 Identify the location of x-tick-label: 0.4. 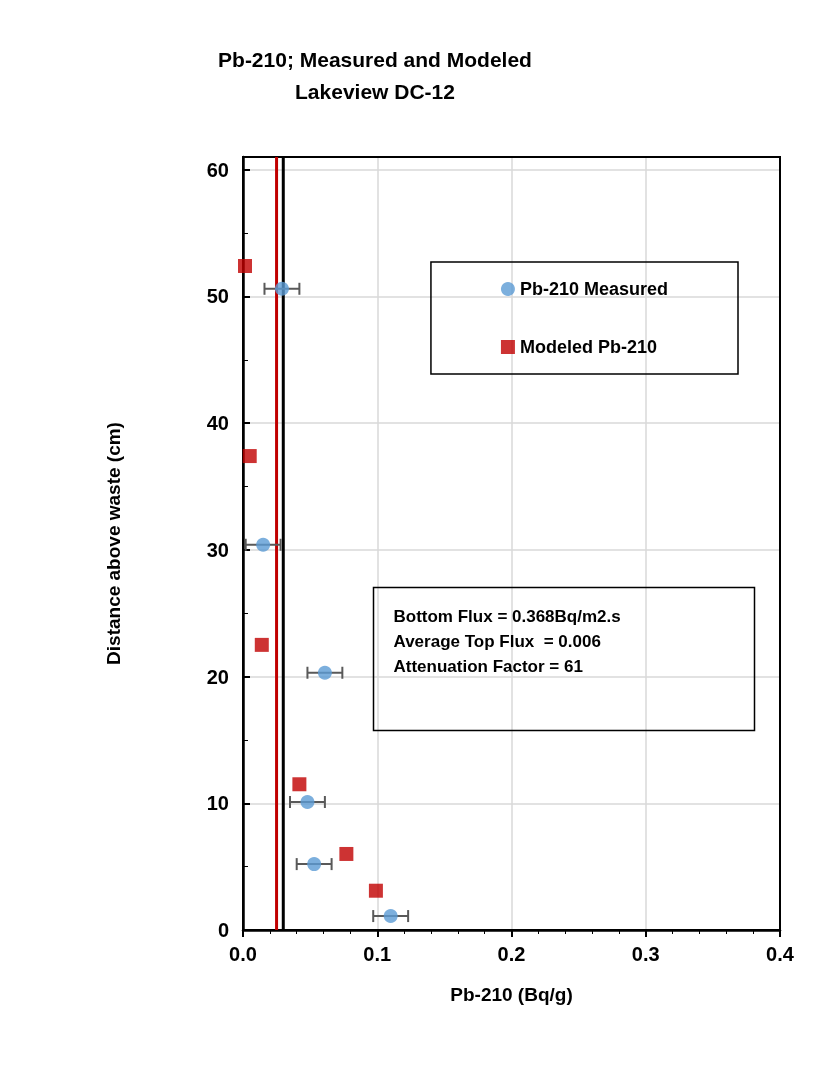
(780, 954).